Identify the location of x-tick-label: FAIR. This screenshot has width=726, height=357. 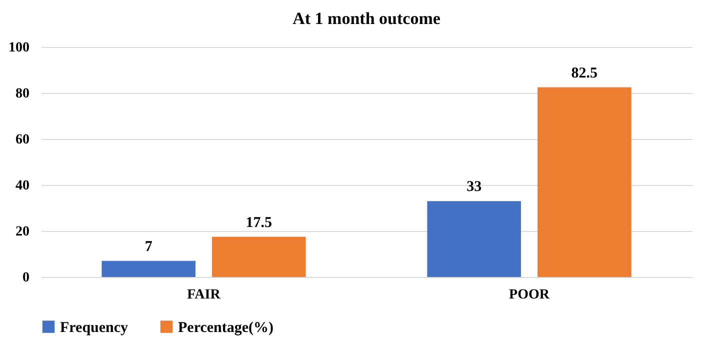
(204, 295).